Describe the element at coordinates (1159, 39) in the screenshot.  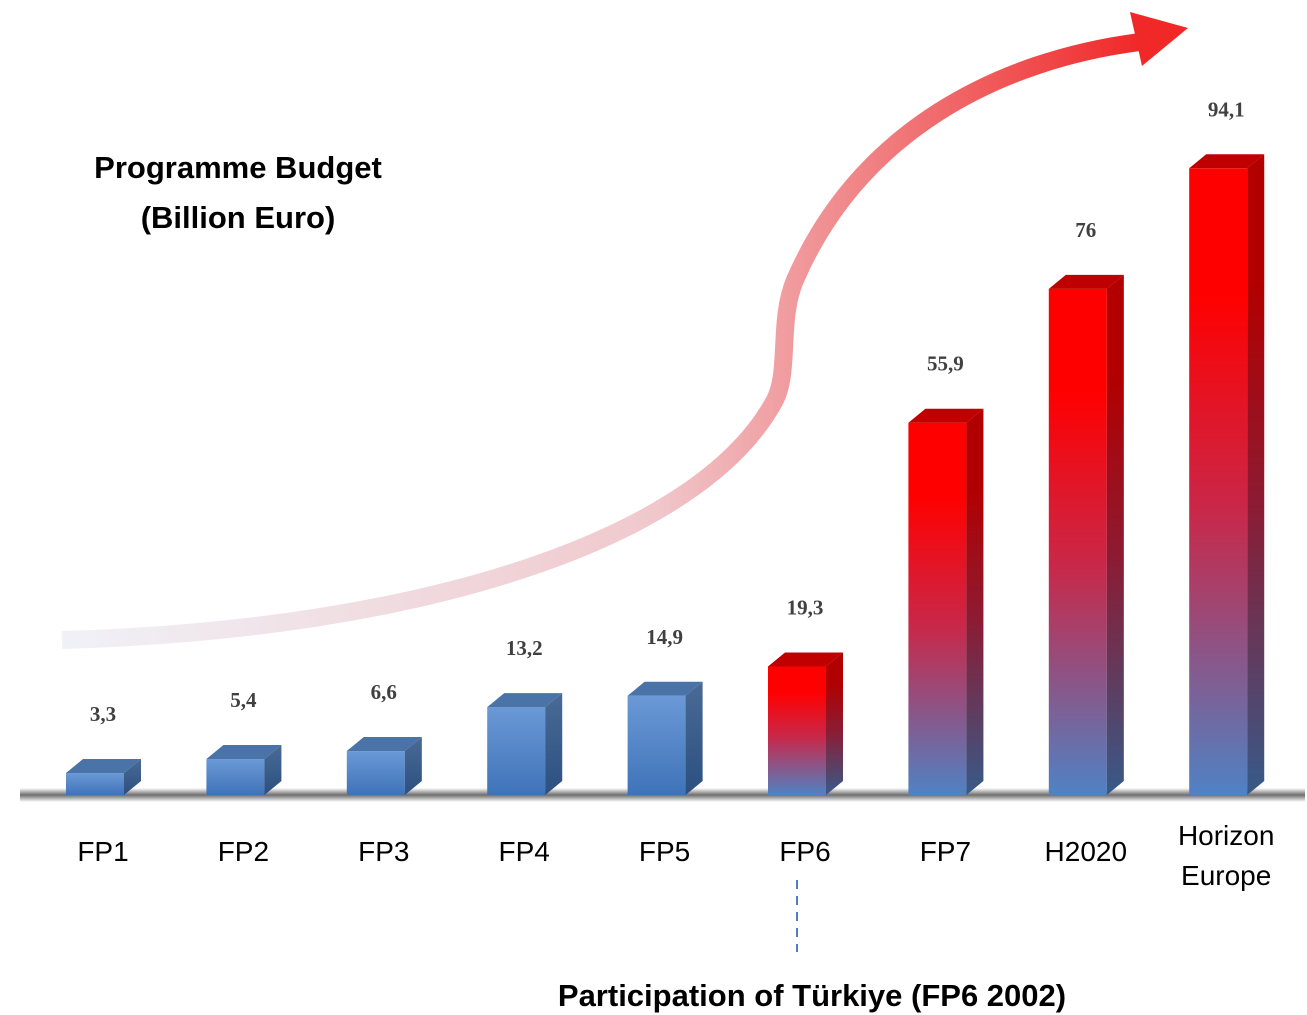
I see `arrow-head` at that location.